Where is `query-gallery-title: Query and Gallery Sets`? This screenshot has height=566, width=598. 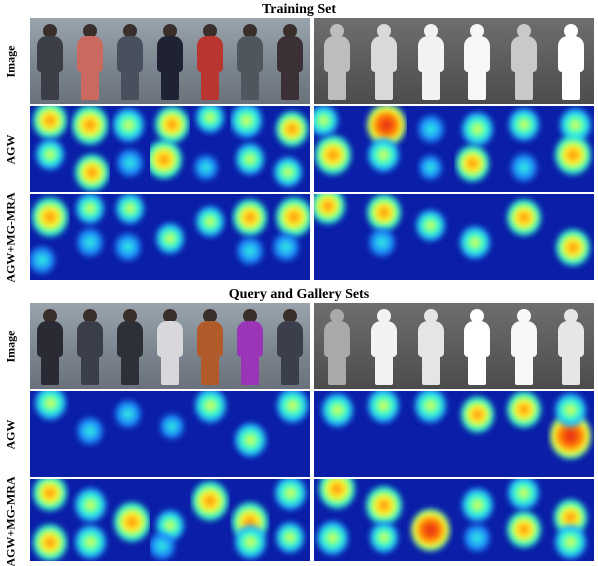
query-gallery-title: Query and Gallery Sets is located at coordinates (299, 294).